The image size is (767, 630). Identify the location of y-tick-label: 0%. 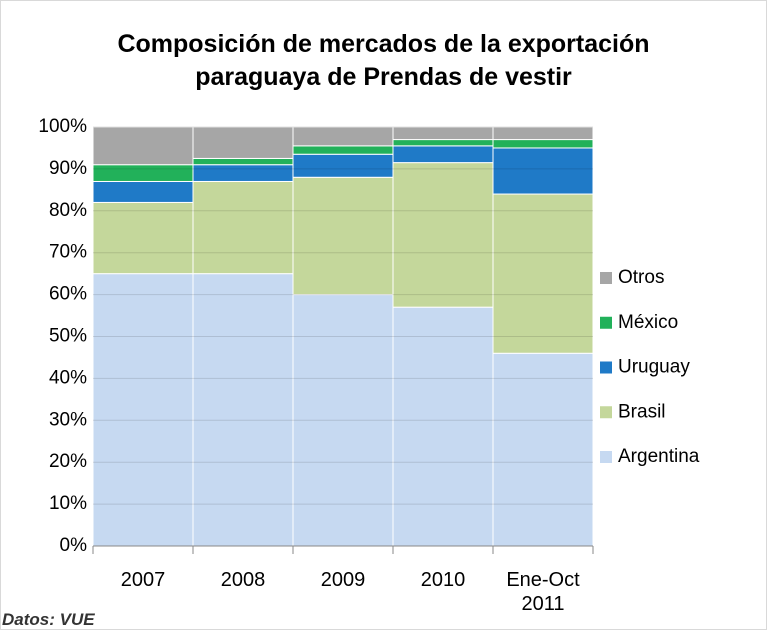
(74, 545).